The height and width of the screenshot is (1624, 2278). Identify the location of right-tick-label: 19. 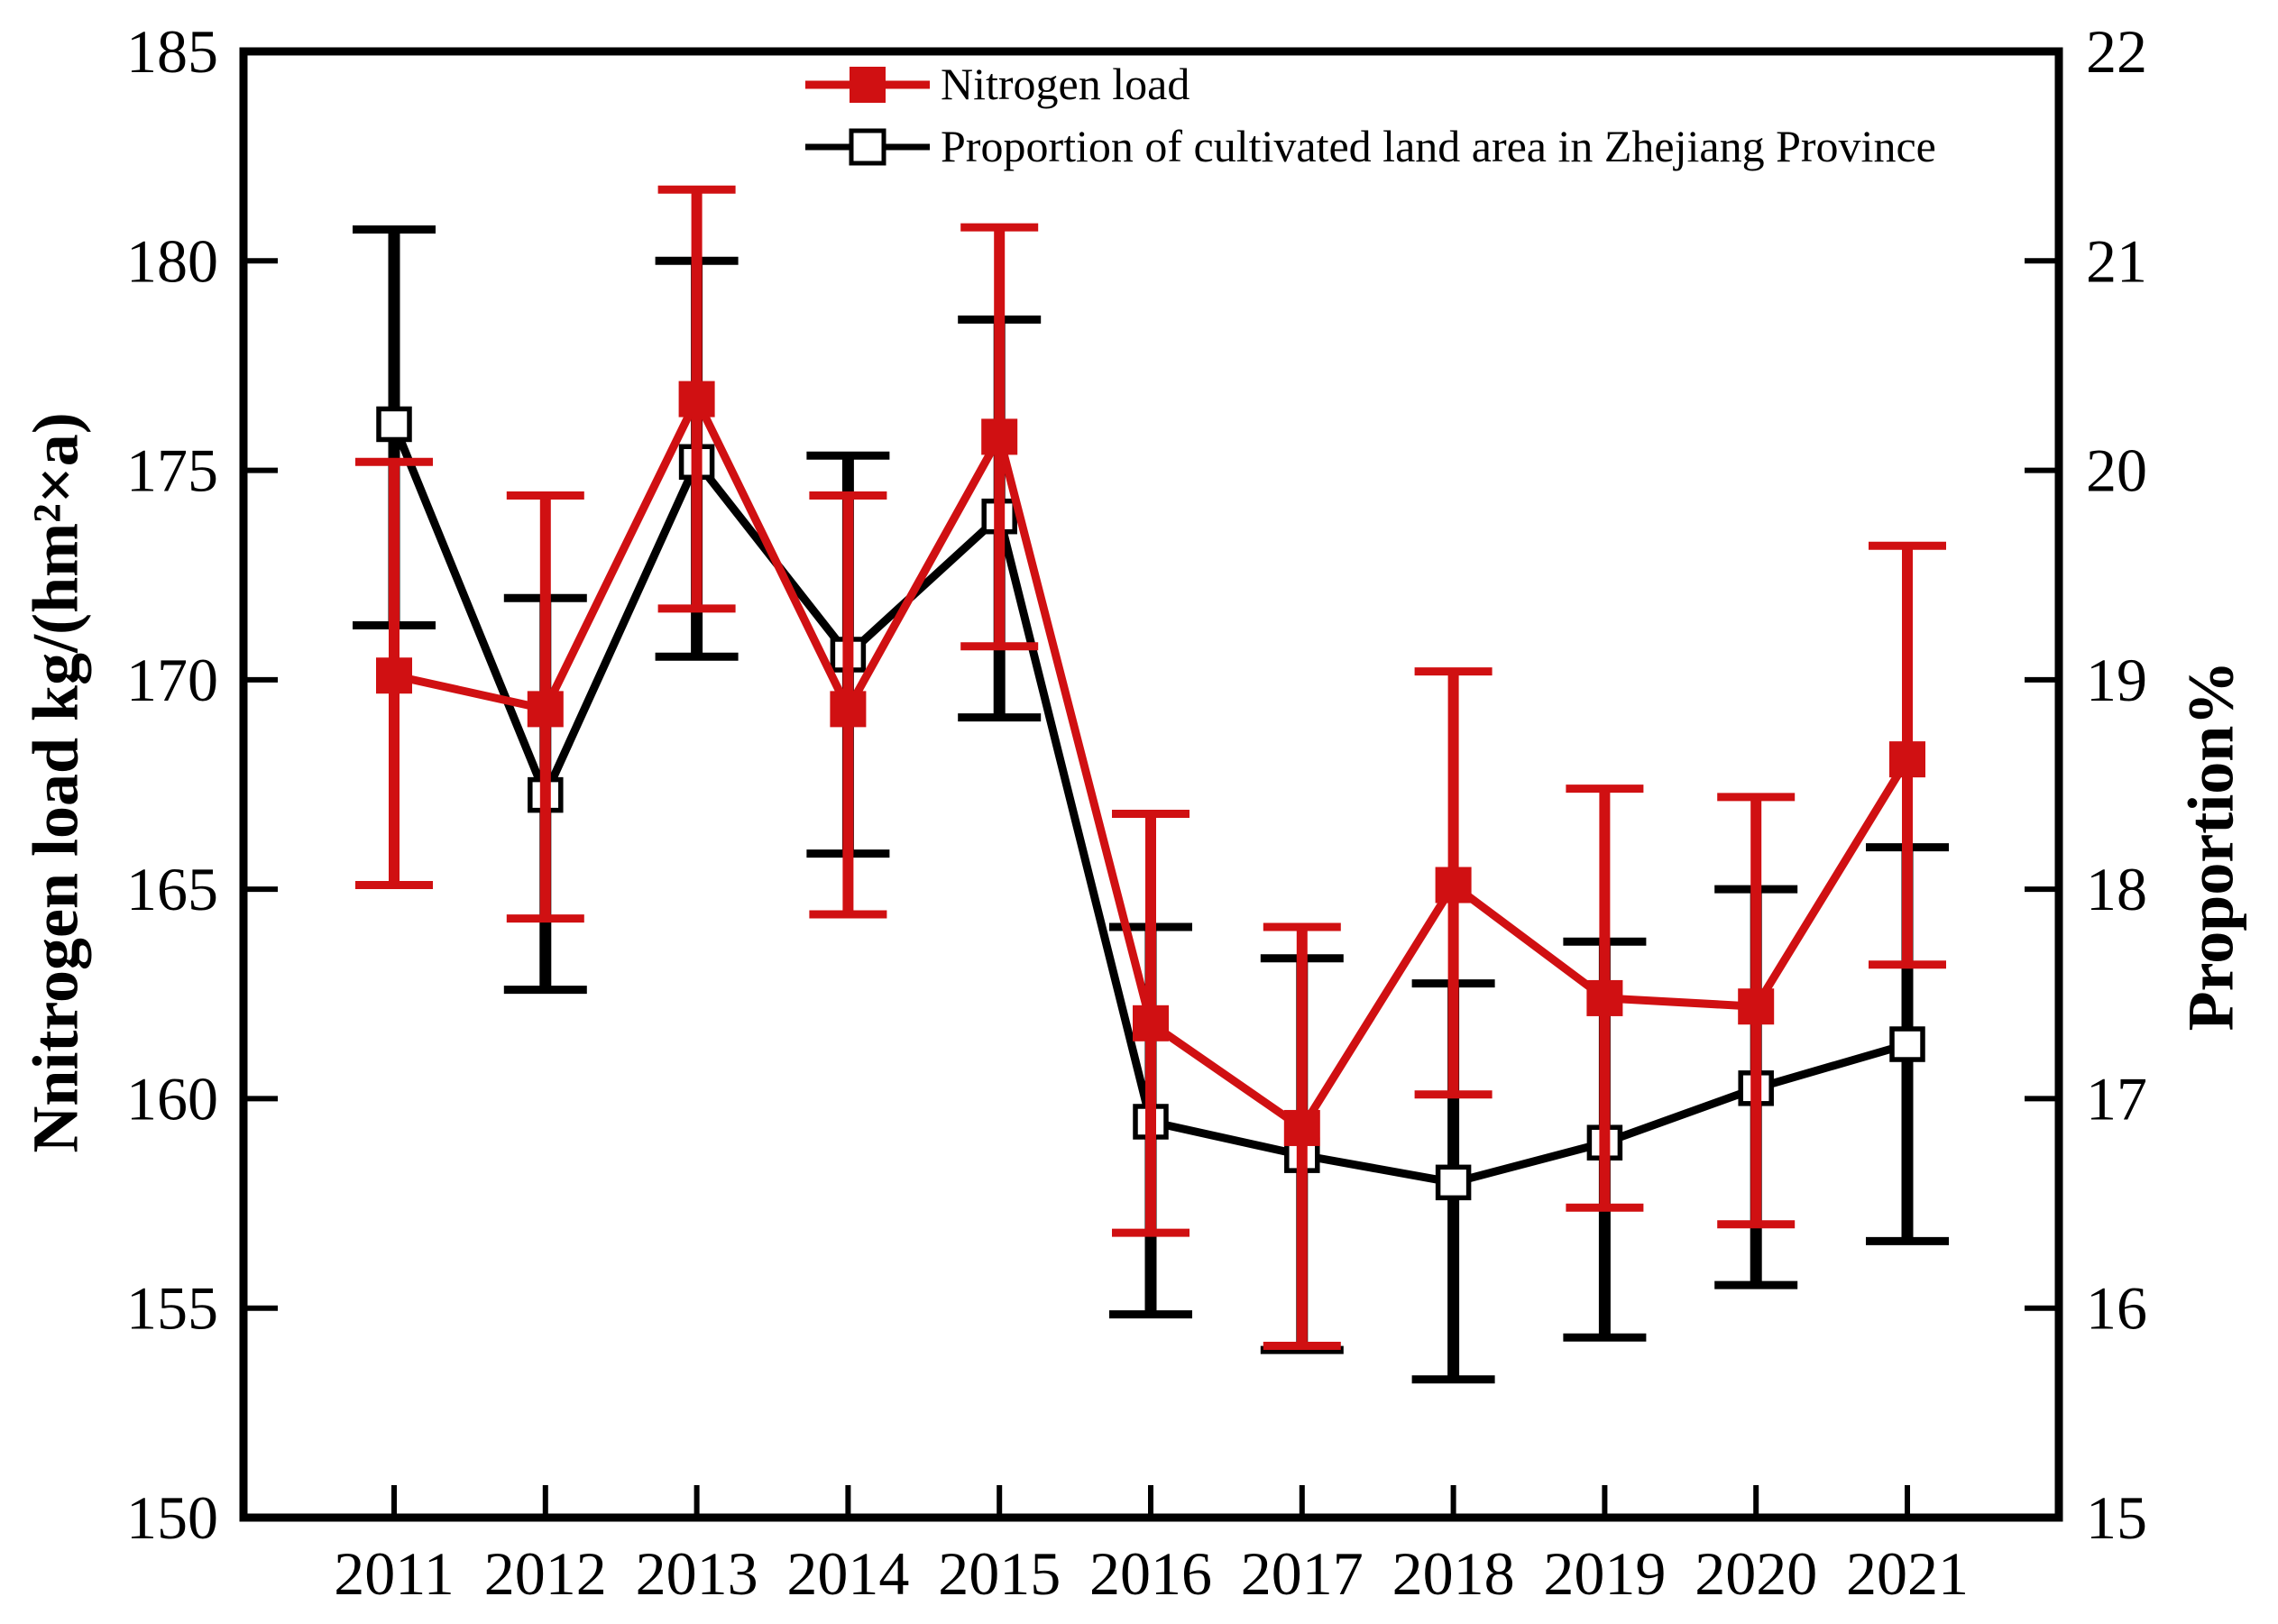
(2116, 680).